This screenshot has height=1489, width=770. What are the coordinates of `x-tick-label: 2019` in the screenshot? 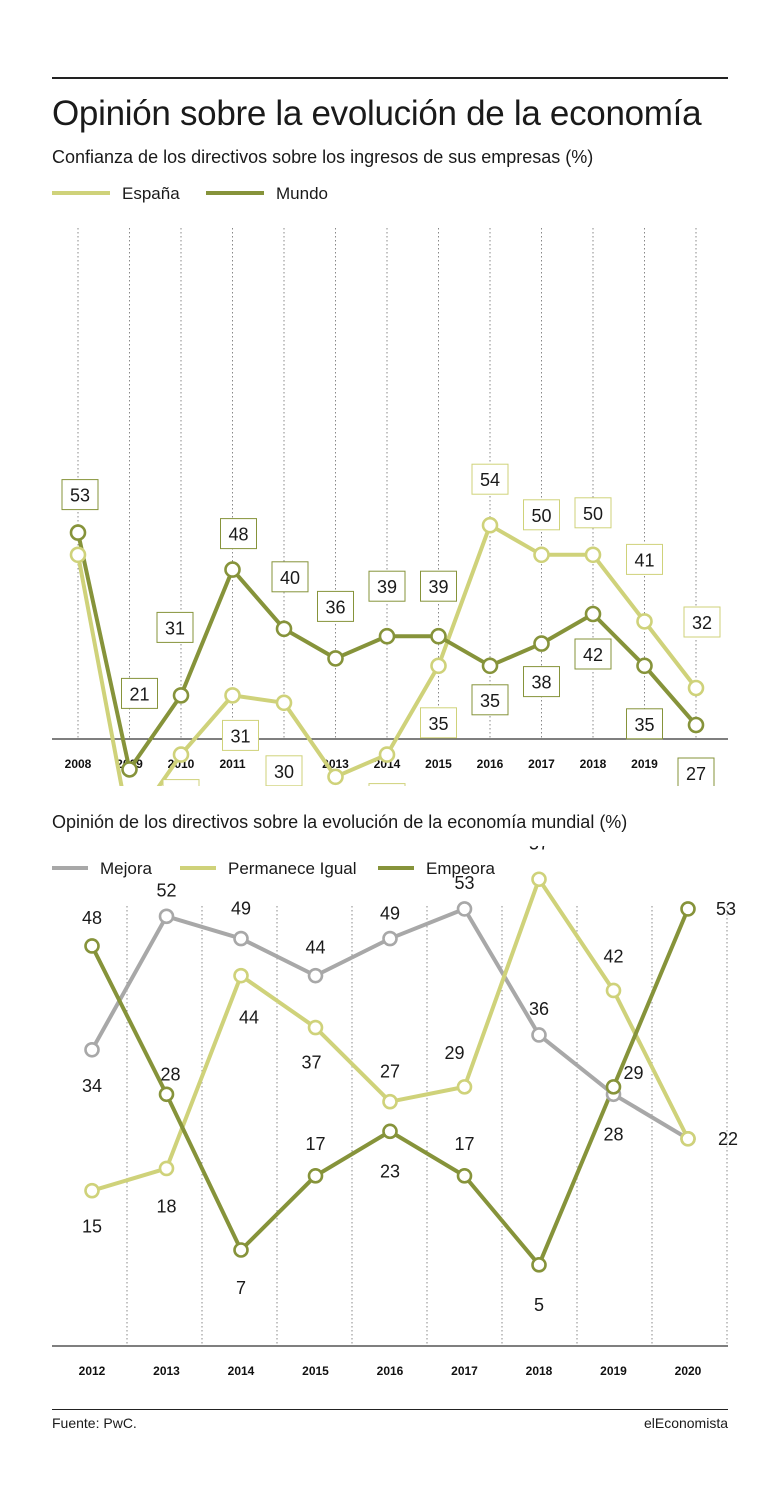 It's located at (644, 764).